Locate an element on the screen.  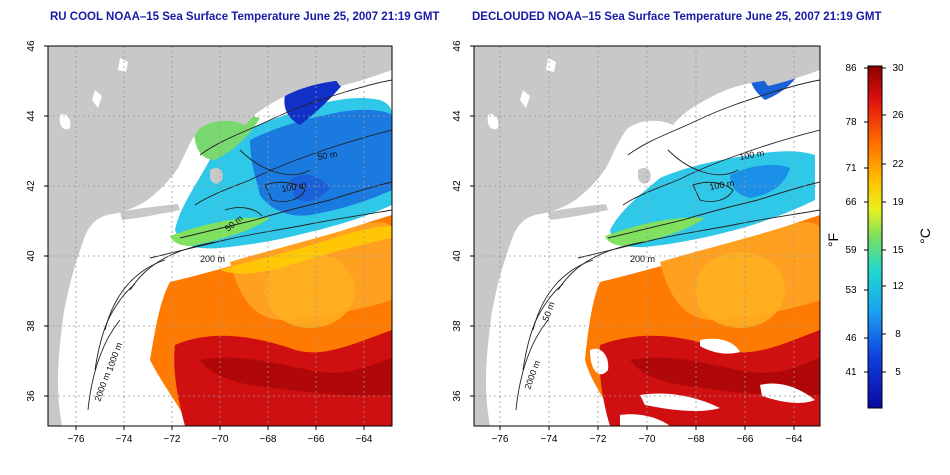
colorbar-c-tick-label: 19 is located at coordinates (898, 202).